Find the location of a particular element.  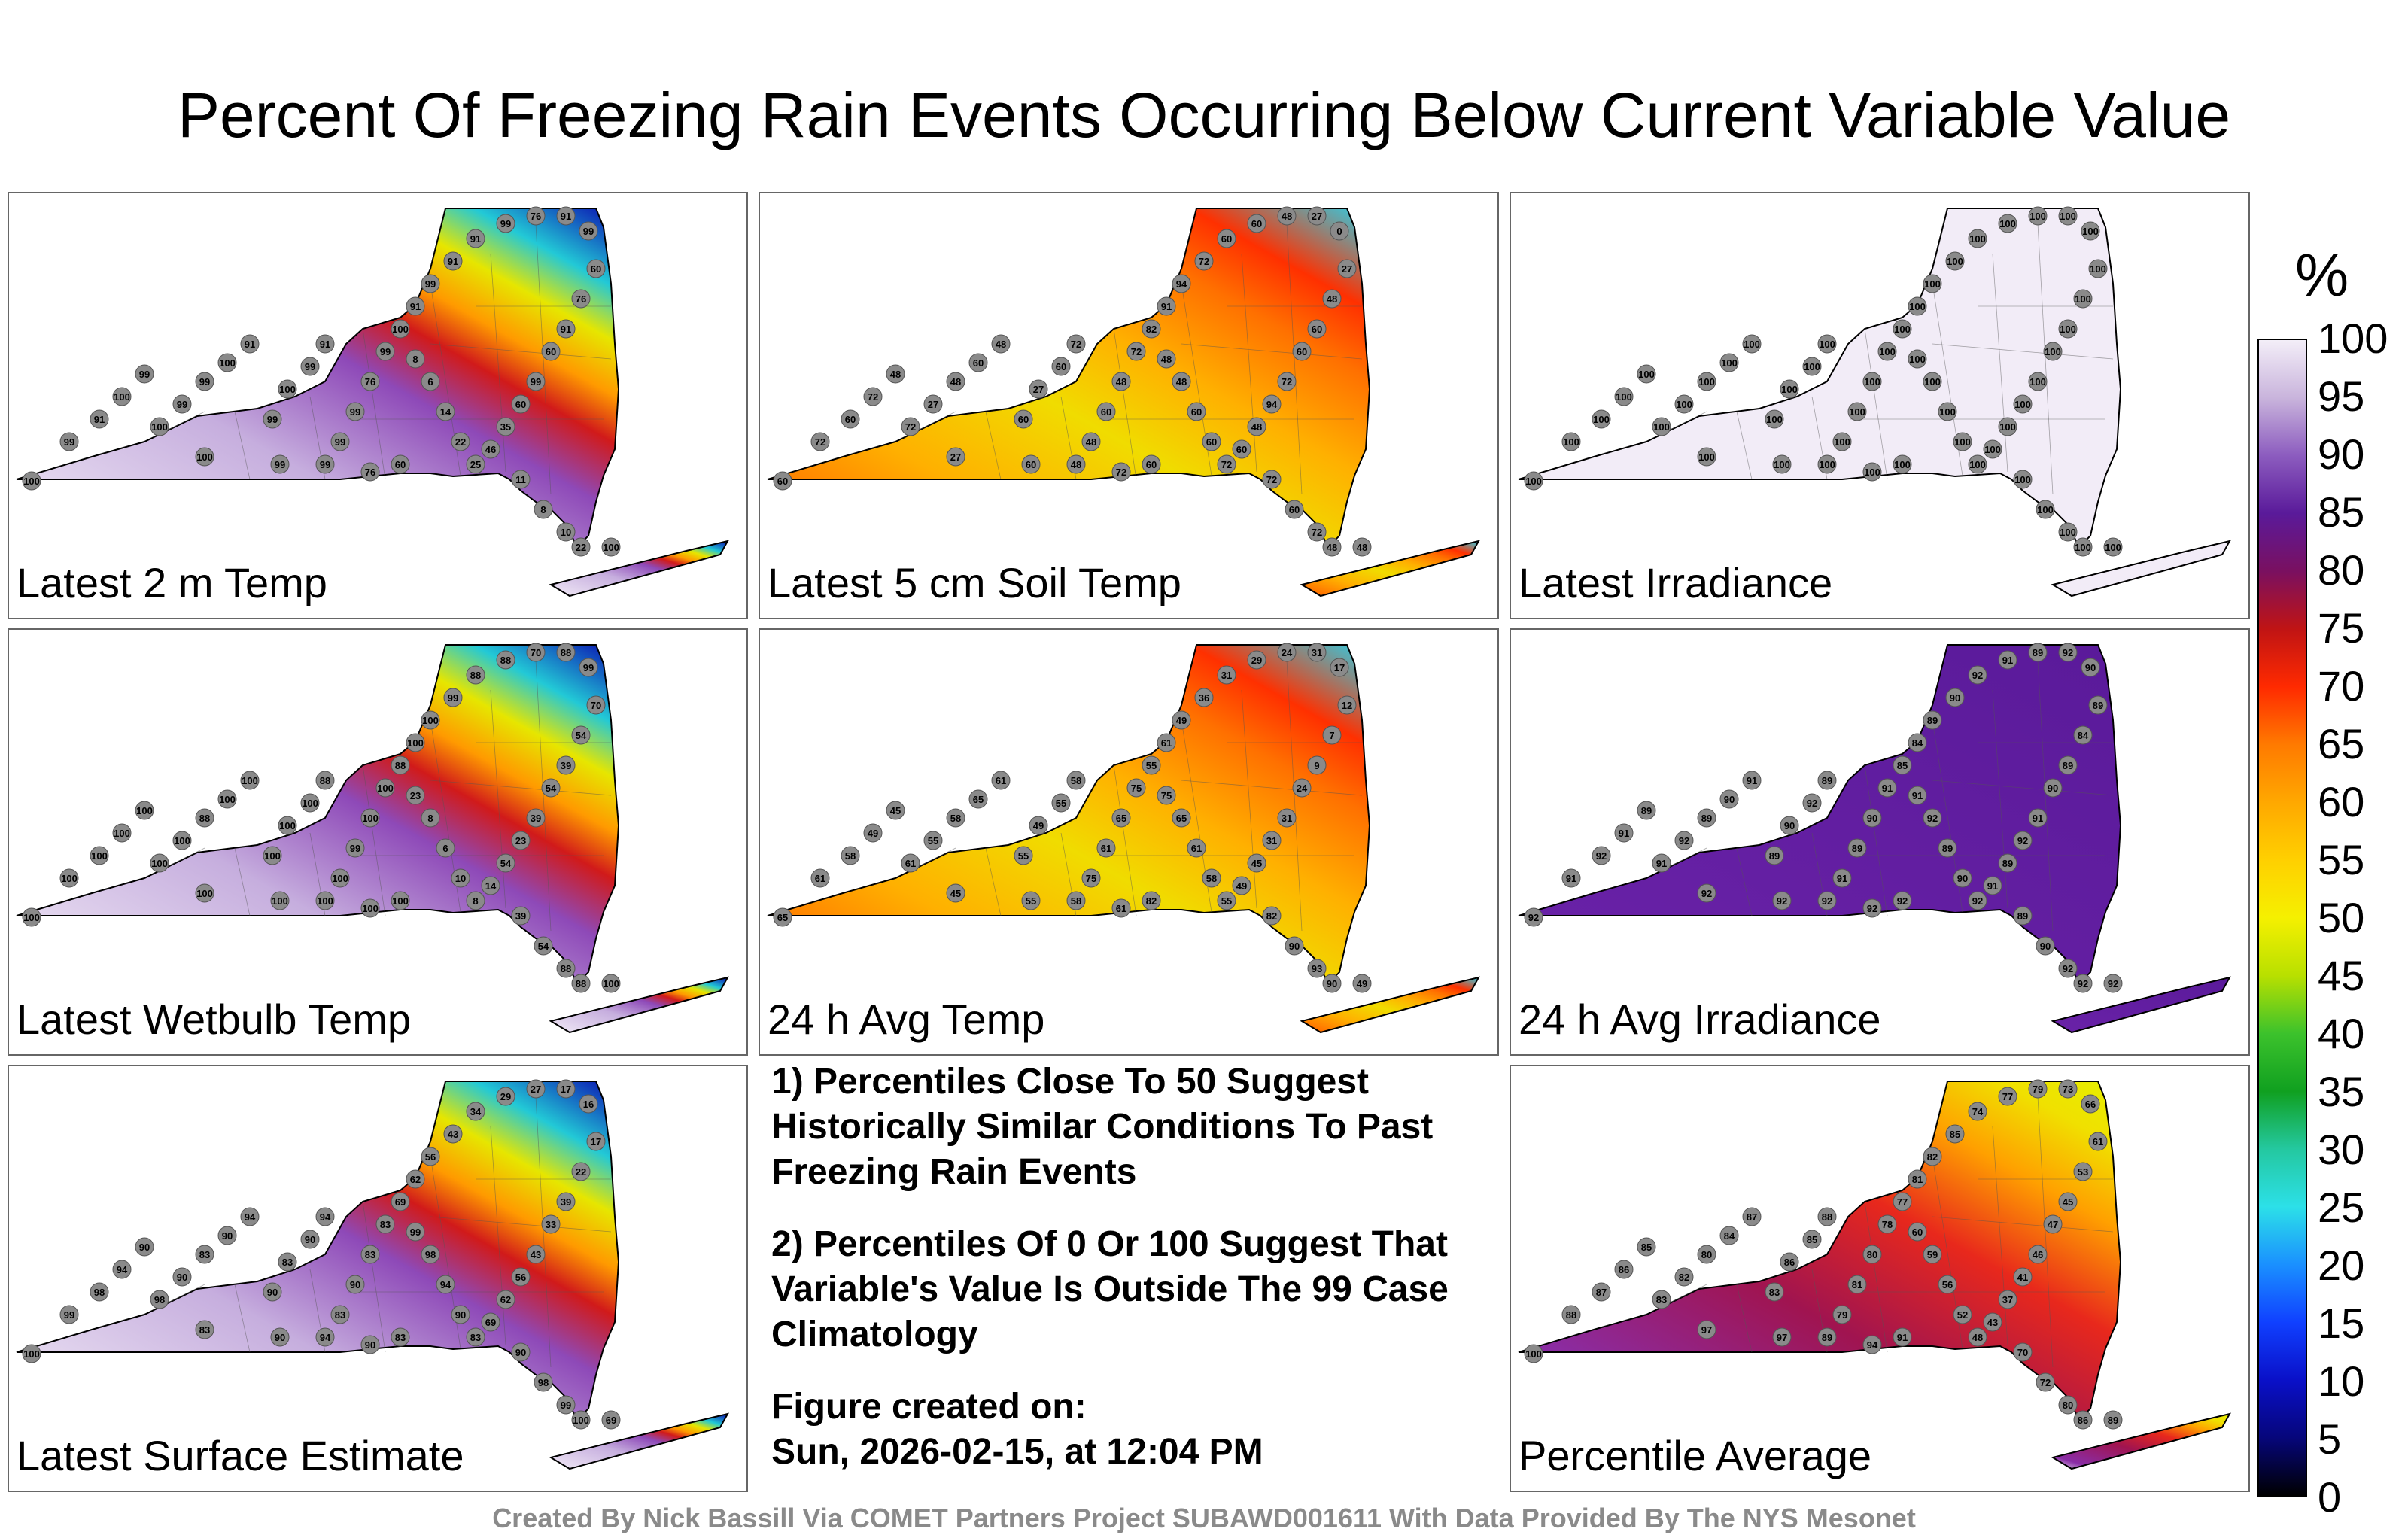

station-marker: 0 is located at coordinates (1339, 231).